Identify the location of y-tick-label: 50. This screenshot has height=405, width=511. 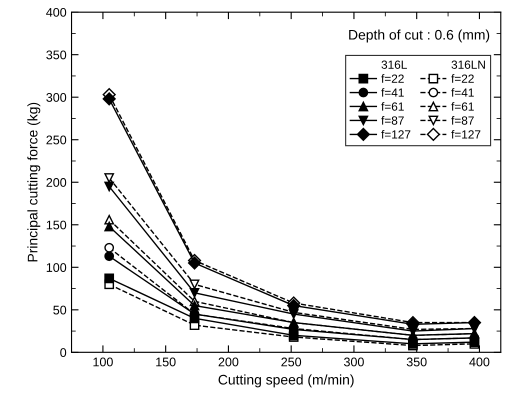
(59, 310).